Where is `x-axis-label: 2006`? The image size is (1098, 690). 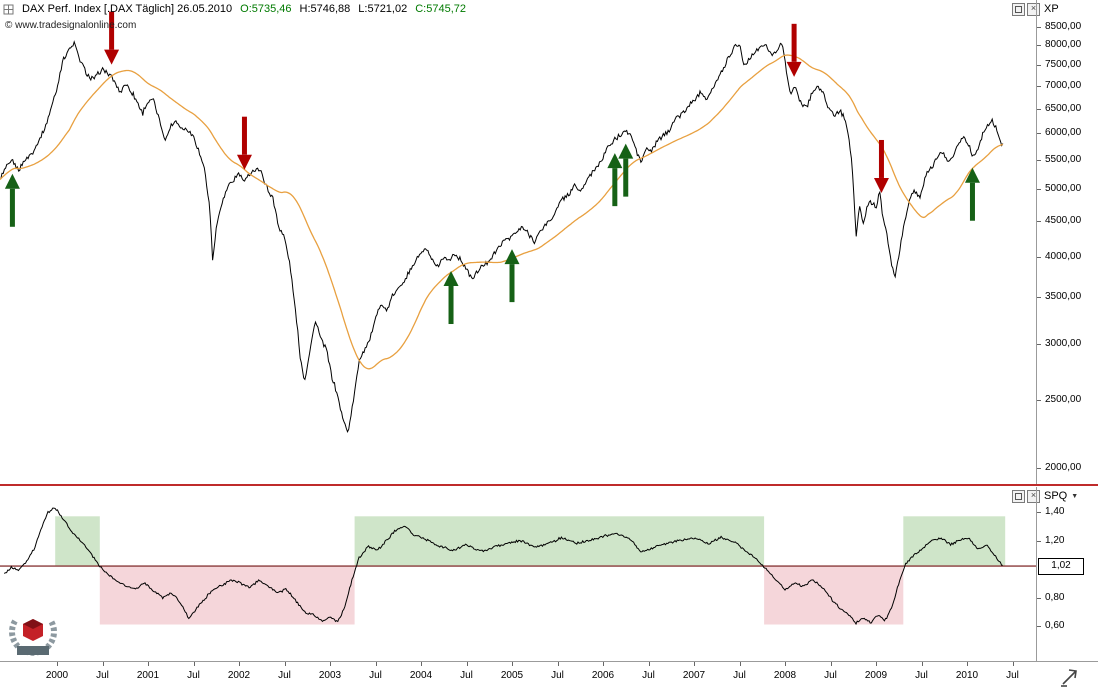
x-axis-label: 2006 is located at coordinates (603, 675).